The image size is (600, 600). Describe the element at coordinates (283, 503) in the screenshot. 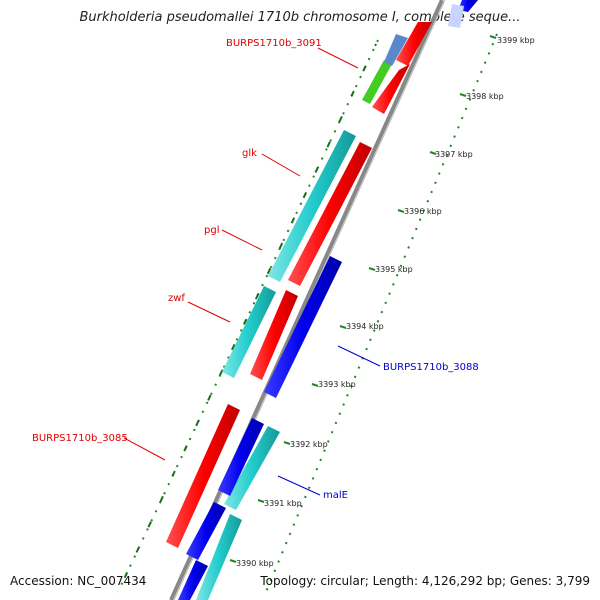

I see `tick-label: 3391 kbp` at that location.